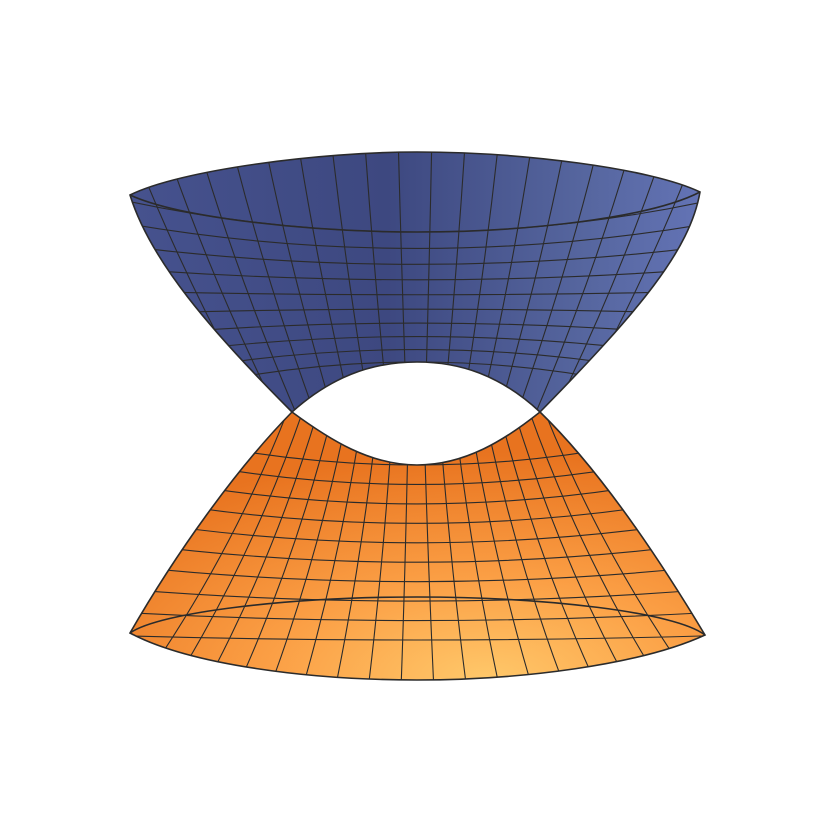 This screenshot has height=834, width=834. Describe the element at coordinates (415, 212) in the screenshot. I see `upper-surface-rim` at that location.